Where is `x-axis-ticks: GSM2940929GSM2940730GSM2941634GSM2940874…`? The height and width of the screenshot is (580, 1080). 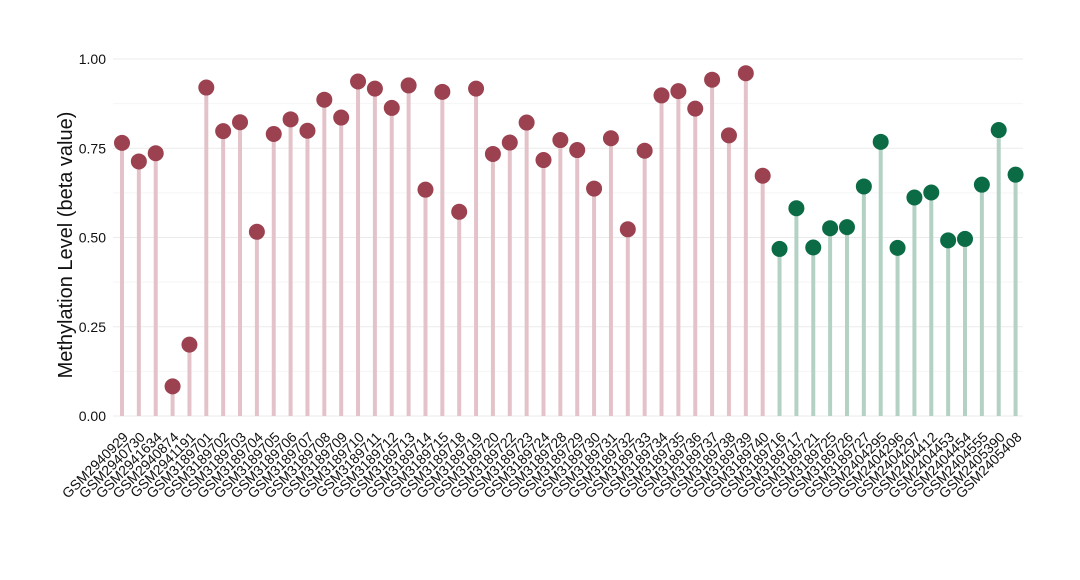 x-axis-ticks: GSM2940929GSM2940730GSM2941634GSM2940874… is located at coordinates (542, 465).